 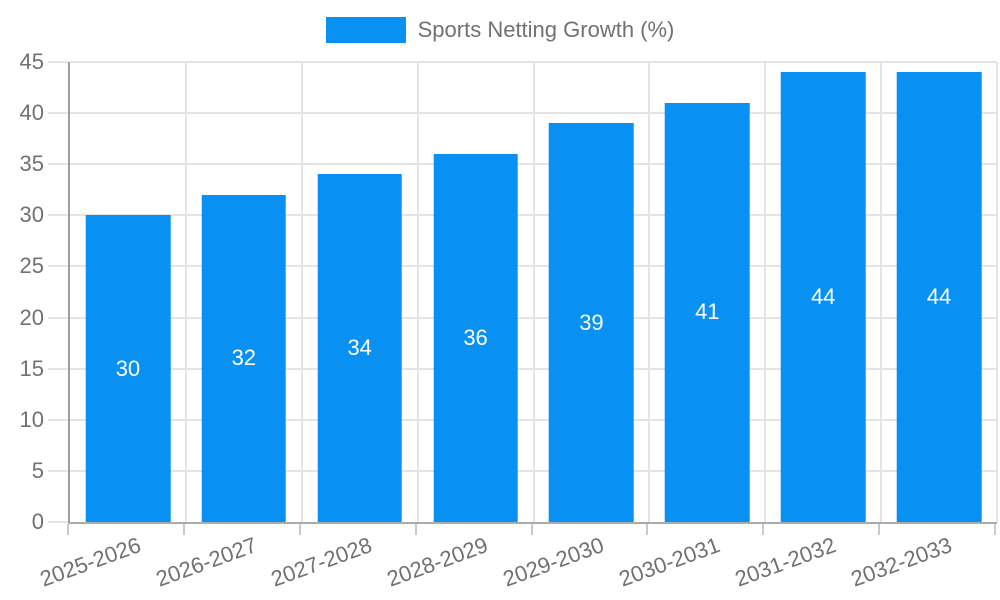 What do you see at coordinates (34, 292) in the screenshot?
I see `y-axis: 0 5 10 15 20 25 30 35 40 45` at bounding box center [34, 292].